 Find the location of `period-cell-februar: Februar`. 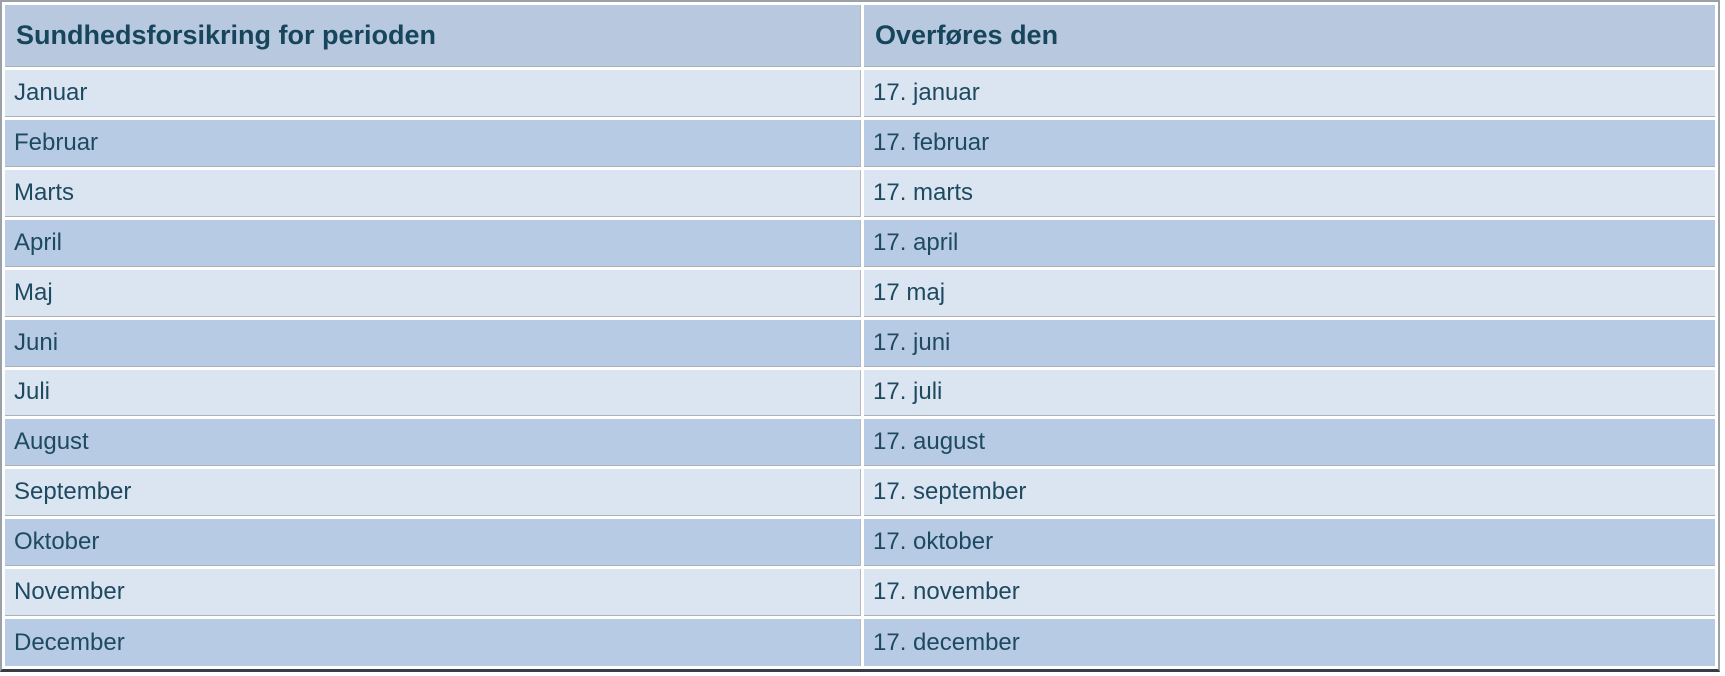

period-cell-februar: Februar is located at coordinates (433, 143).